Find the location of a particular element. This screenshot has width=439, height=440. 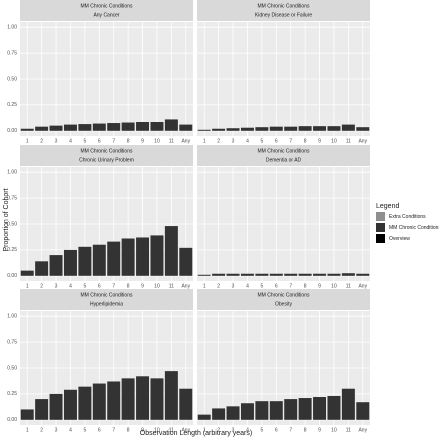

strip-title: Hyperlipidemia is located at coordinates (106, 304).